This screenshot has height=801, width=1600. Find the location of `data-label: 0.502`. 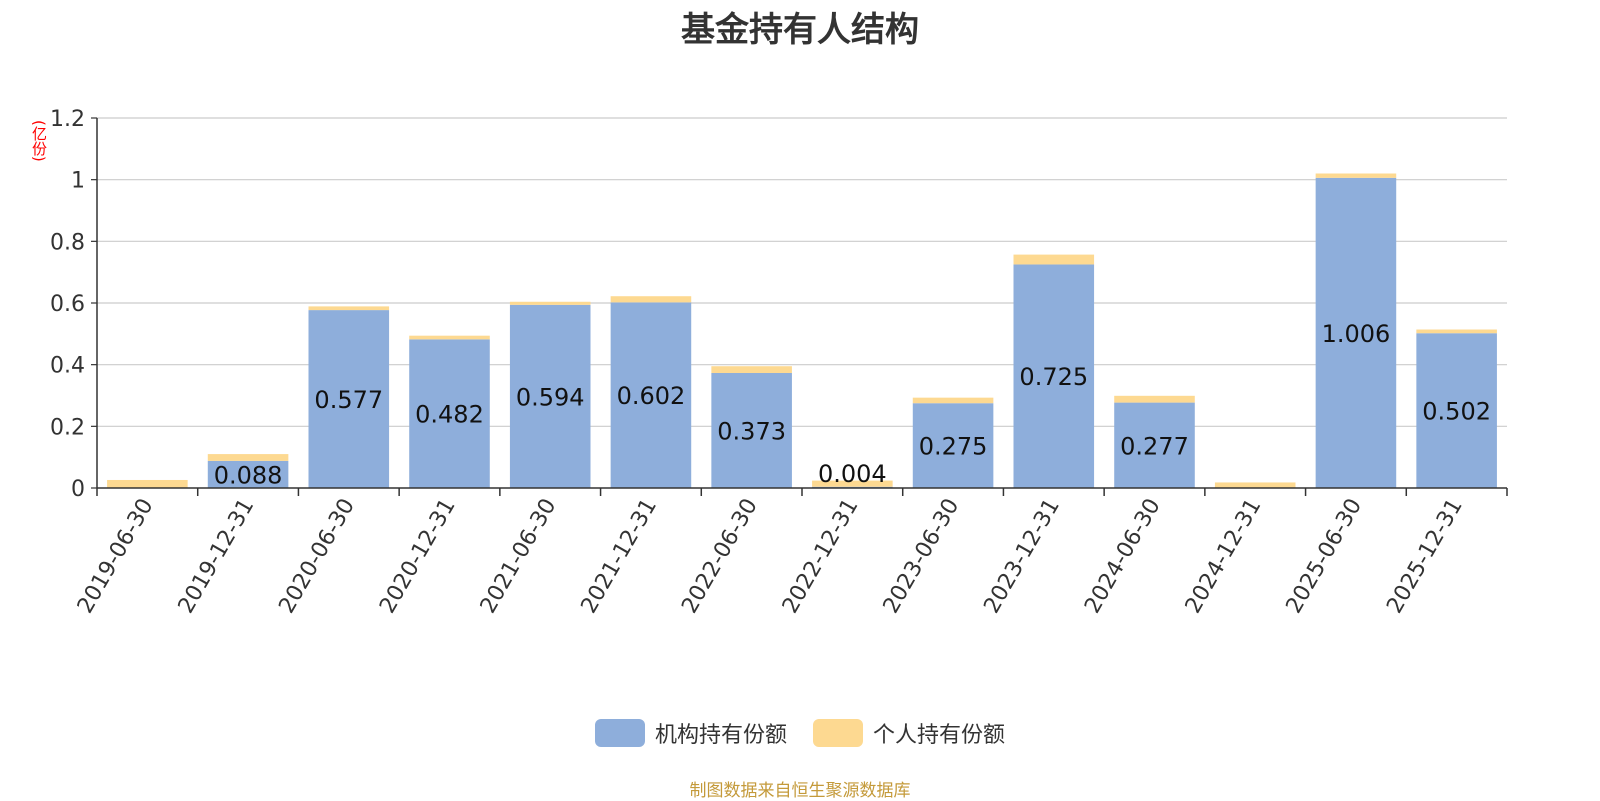

data-label: 0.502 is located at coordinates (1456, 412).